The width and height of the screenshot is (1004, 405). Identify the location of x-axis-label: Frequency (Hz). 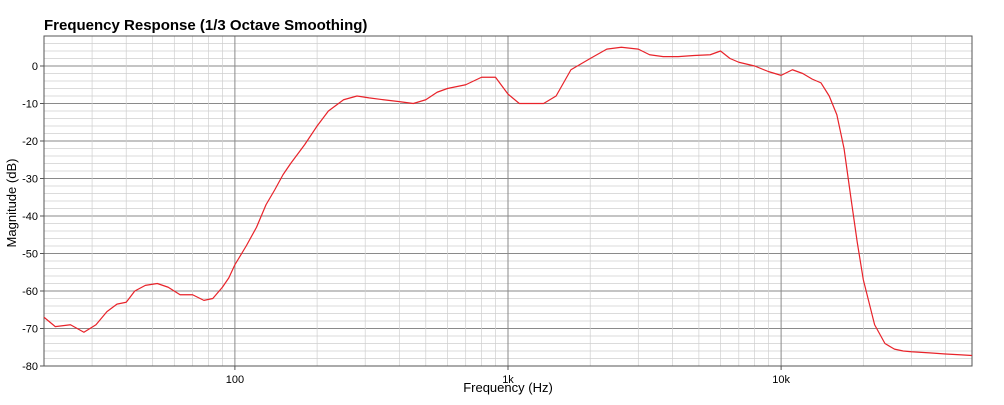
(508, 387).